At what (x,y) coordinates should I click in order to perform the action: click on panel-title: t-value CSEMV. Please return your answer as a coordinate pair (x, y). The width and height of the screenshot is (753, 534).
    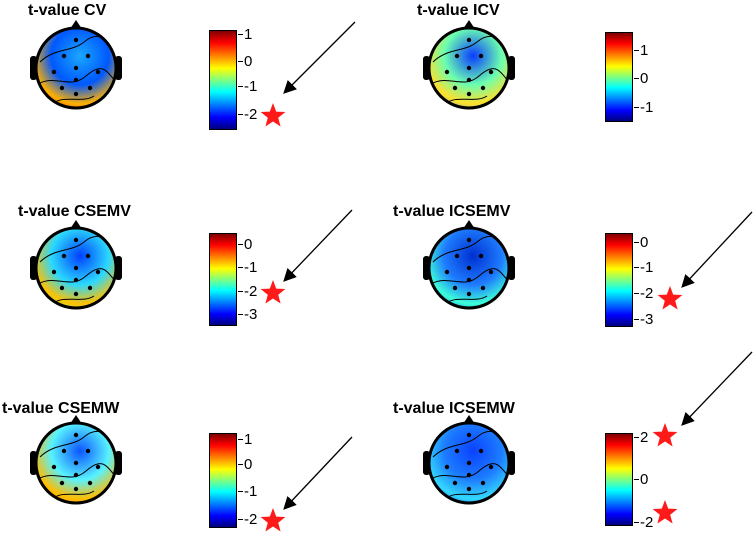
    Looking at the image, I should click on (74, 211).